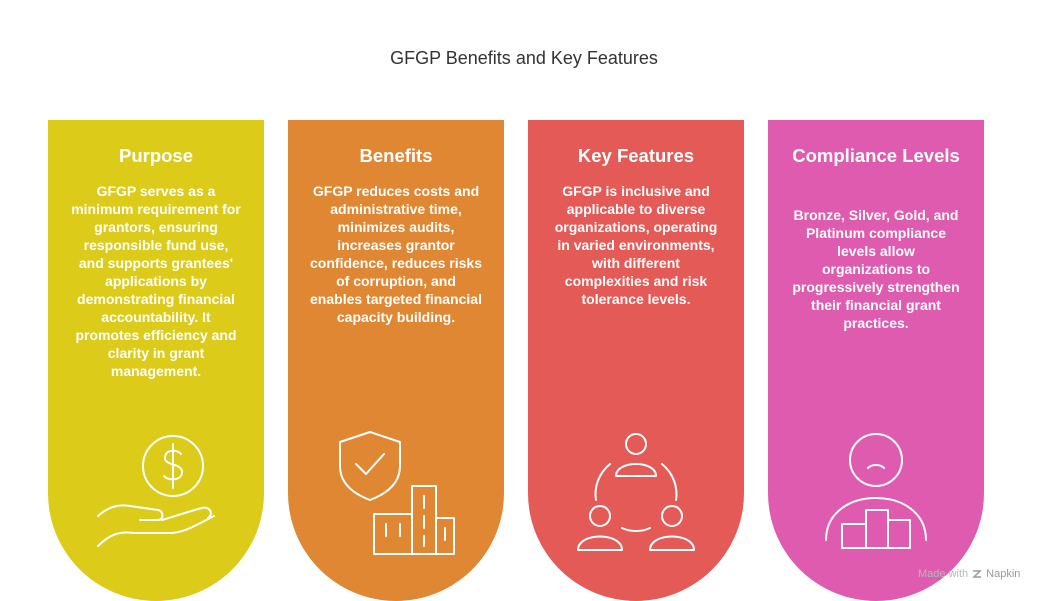  I want to click on watermark-prefix: Made with, so click(943, 574).